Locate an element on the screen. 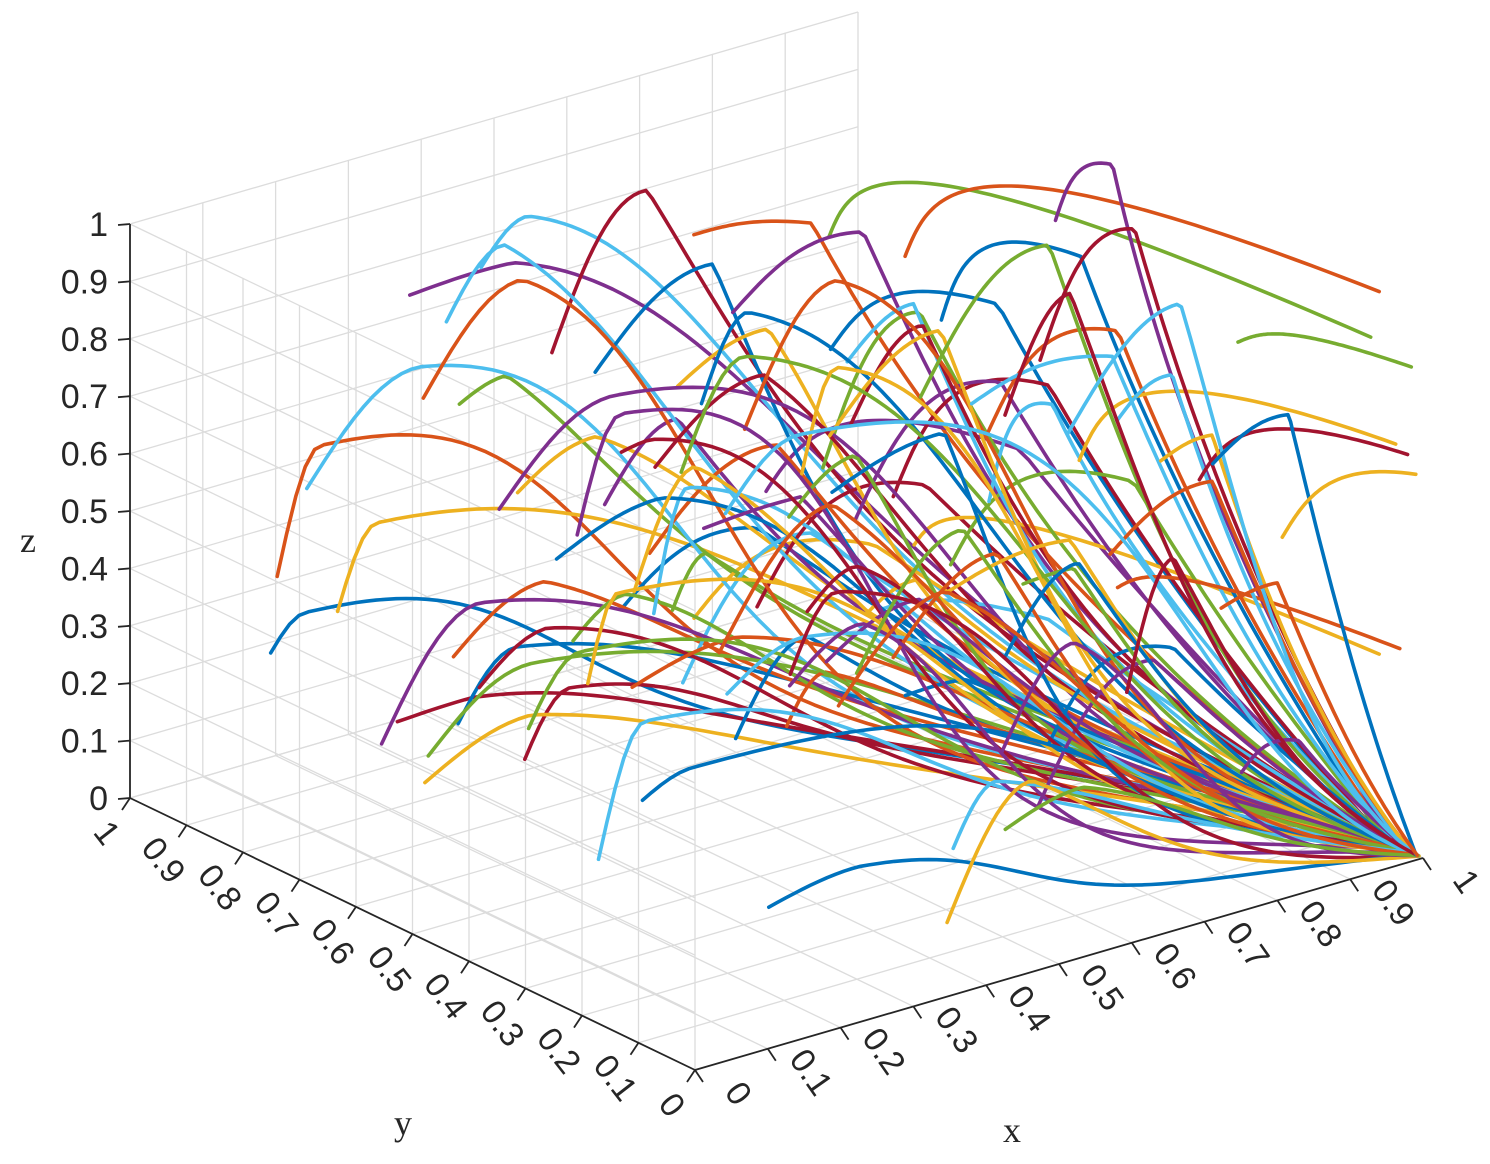 This screenshot has width=1490, height=1164. x-tick-label: 0.7 is located at coordinates (1247, 945).